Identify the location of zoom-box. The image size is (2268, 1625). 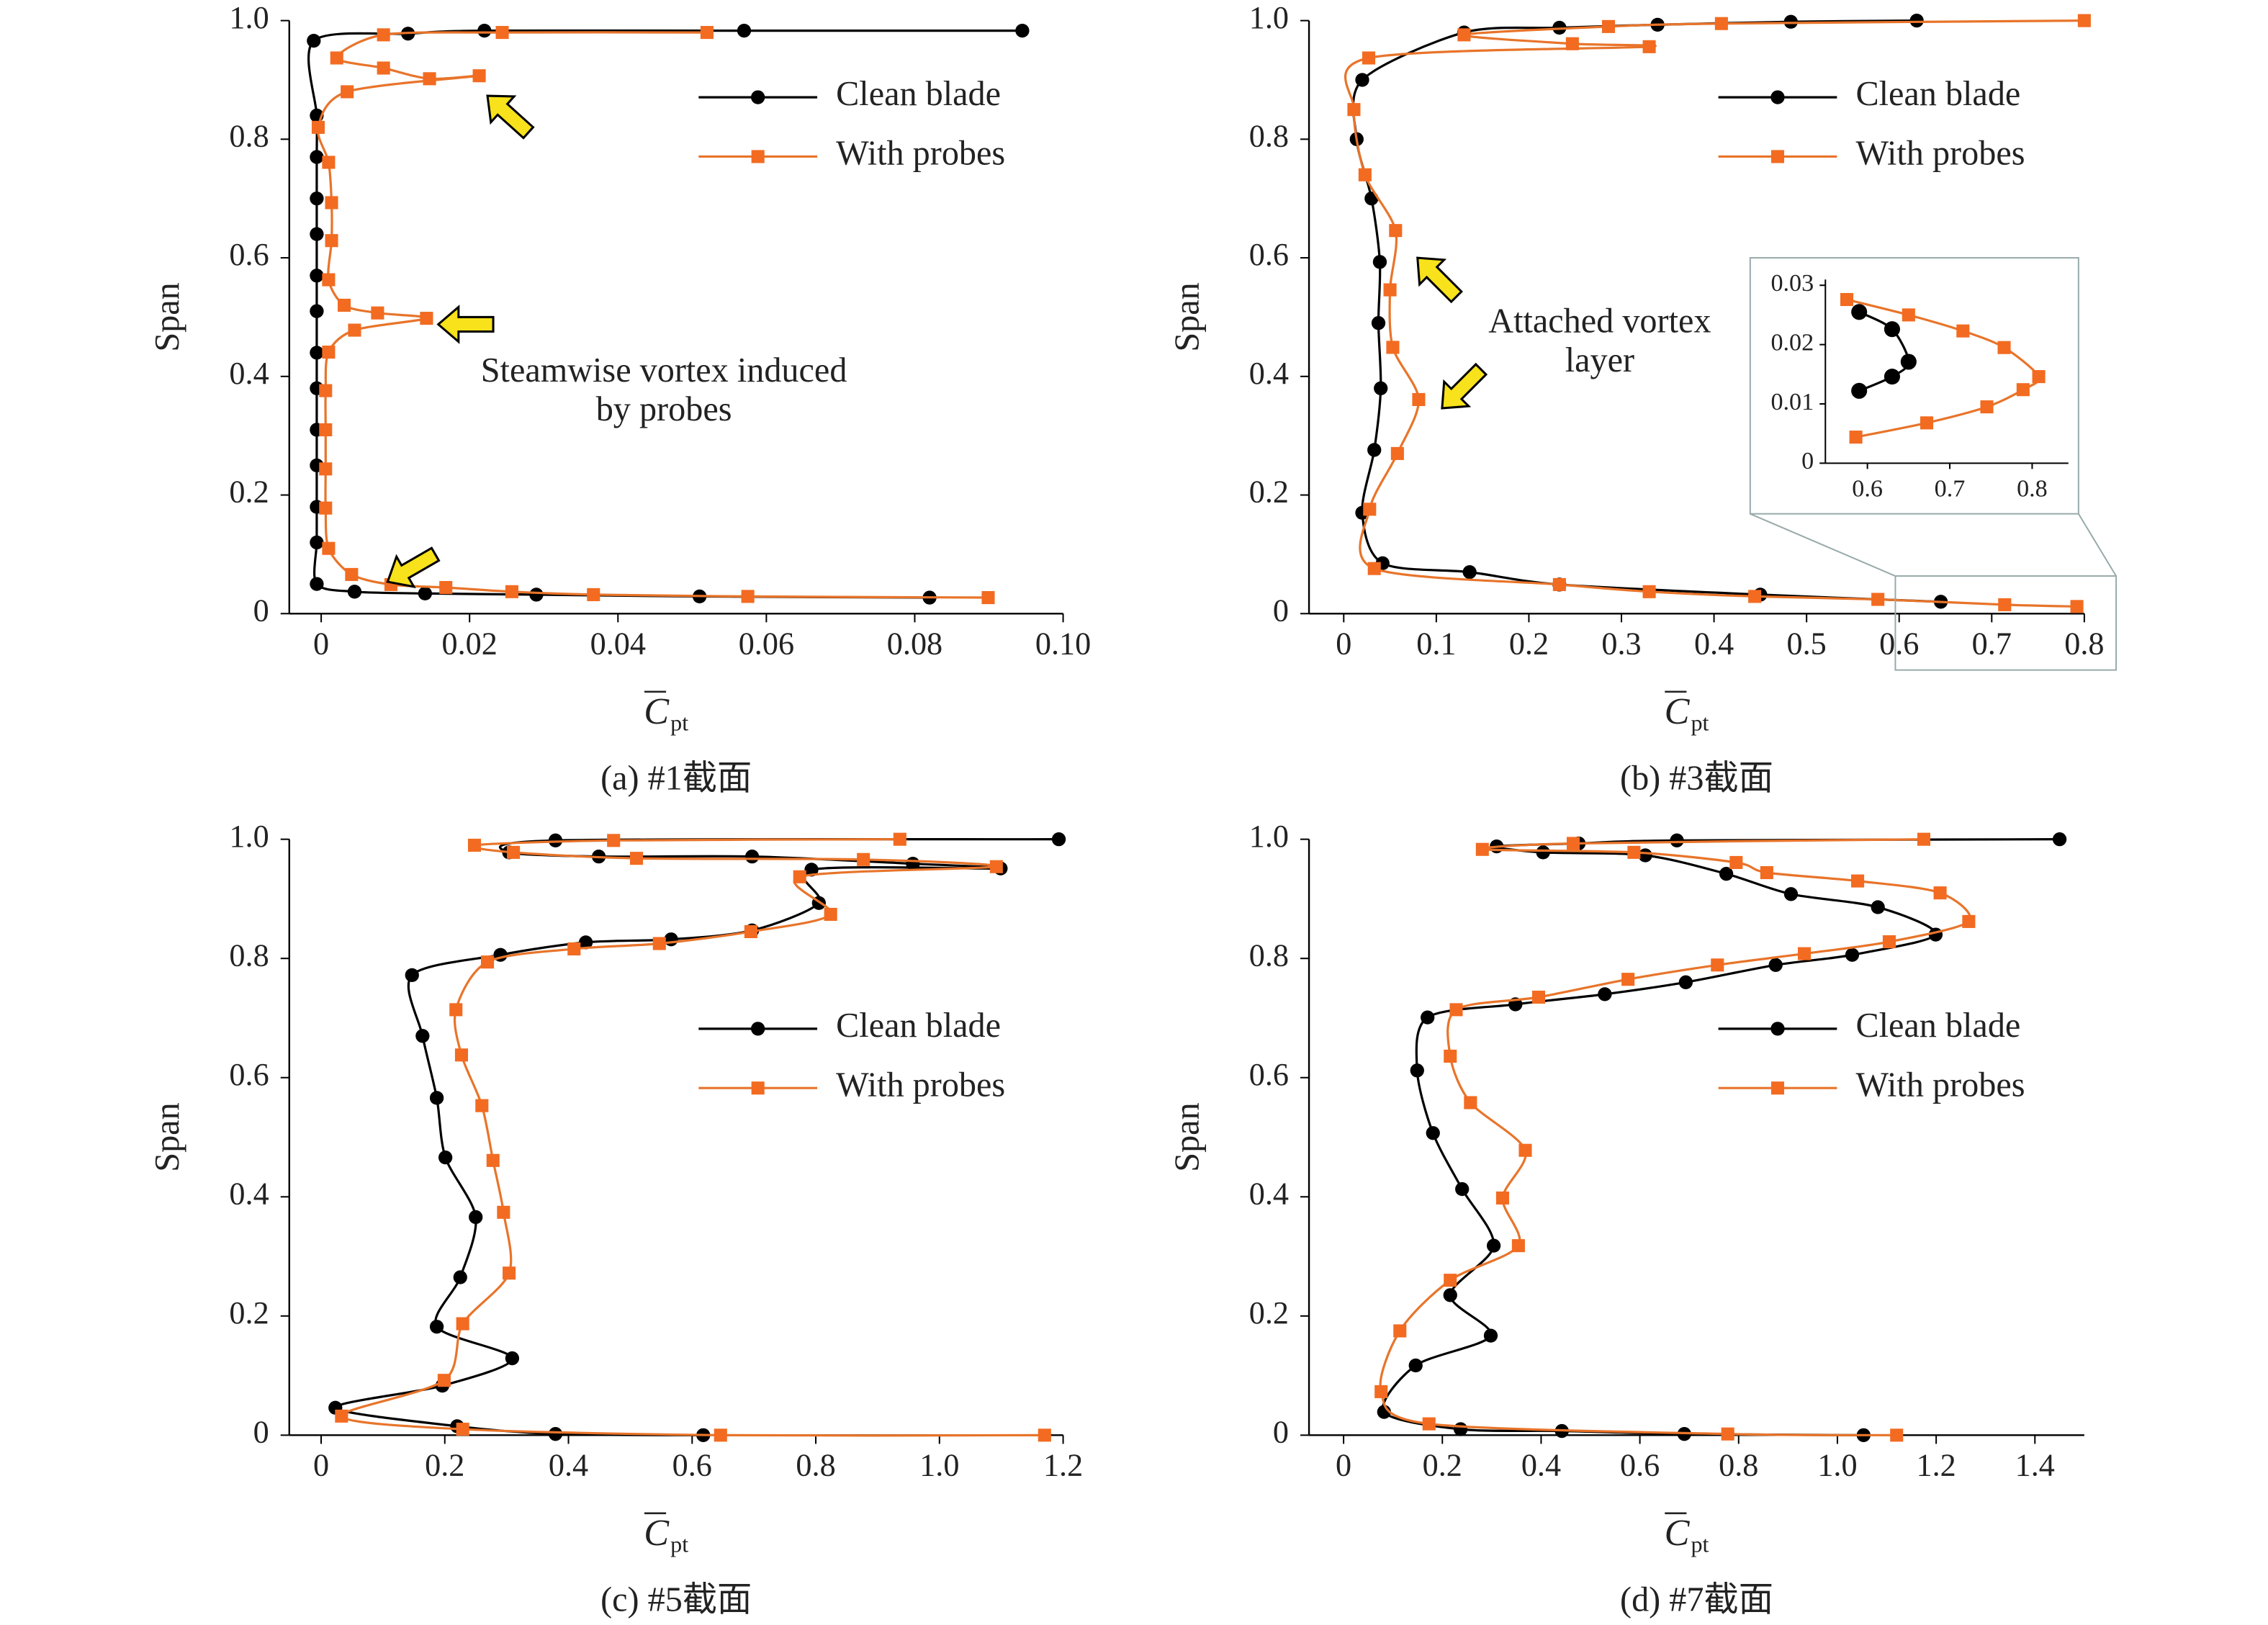
(2006, 623).